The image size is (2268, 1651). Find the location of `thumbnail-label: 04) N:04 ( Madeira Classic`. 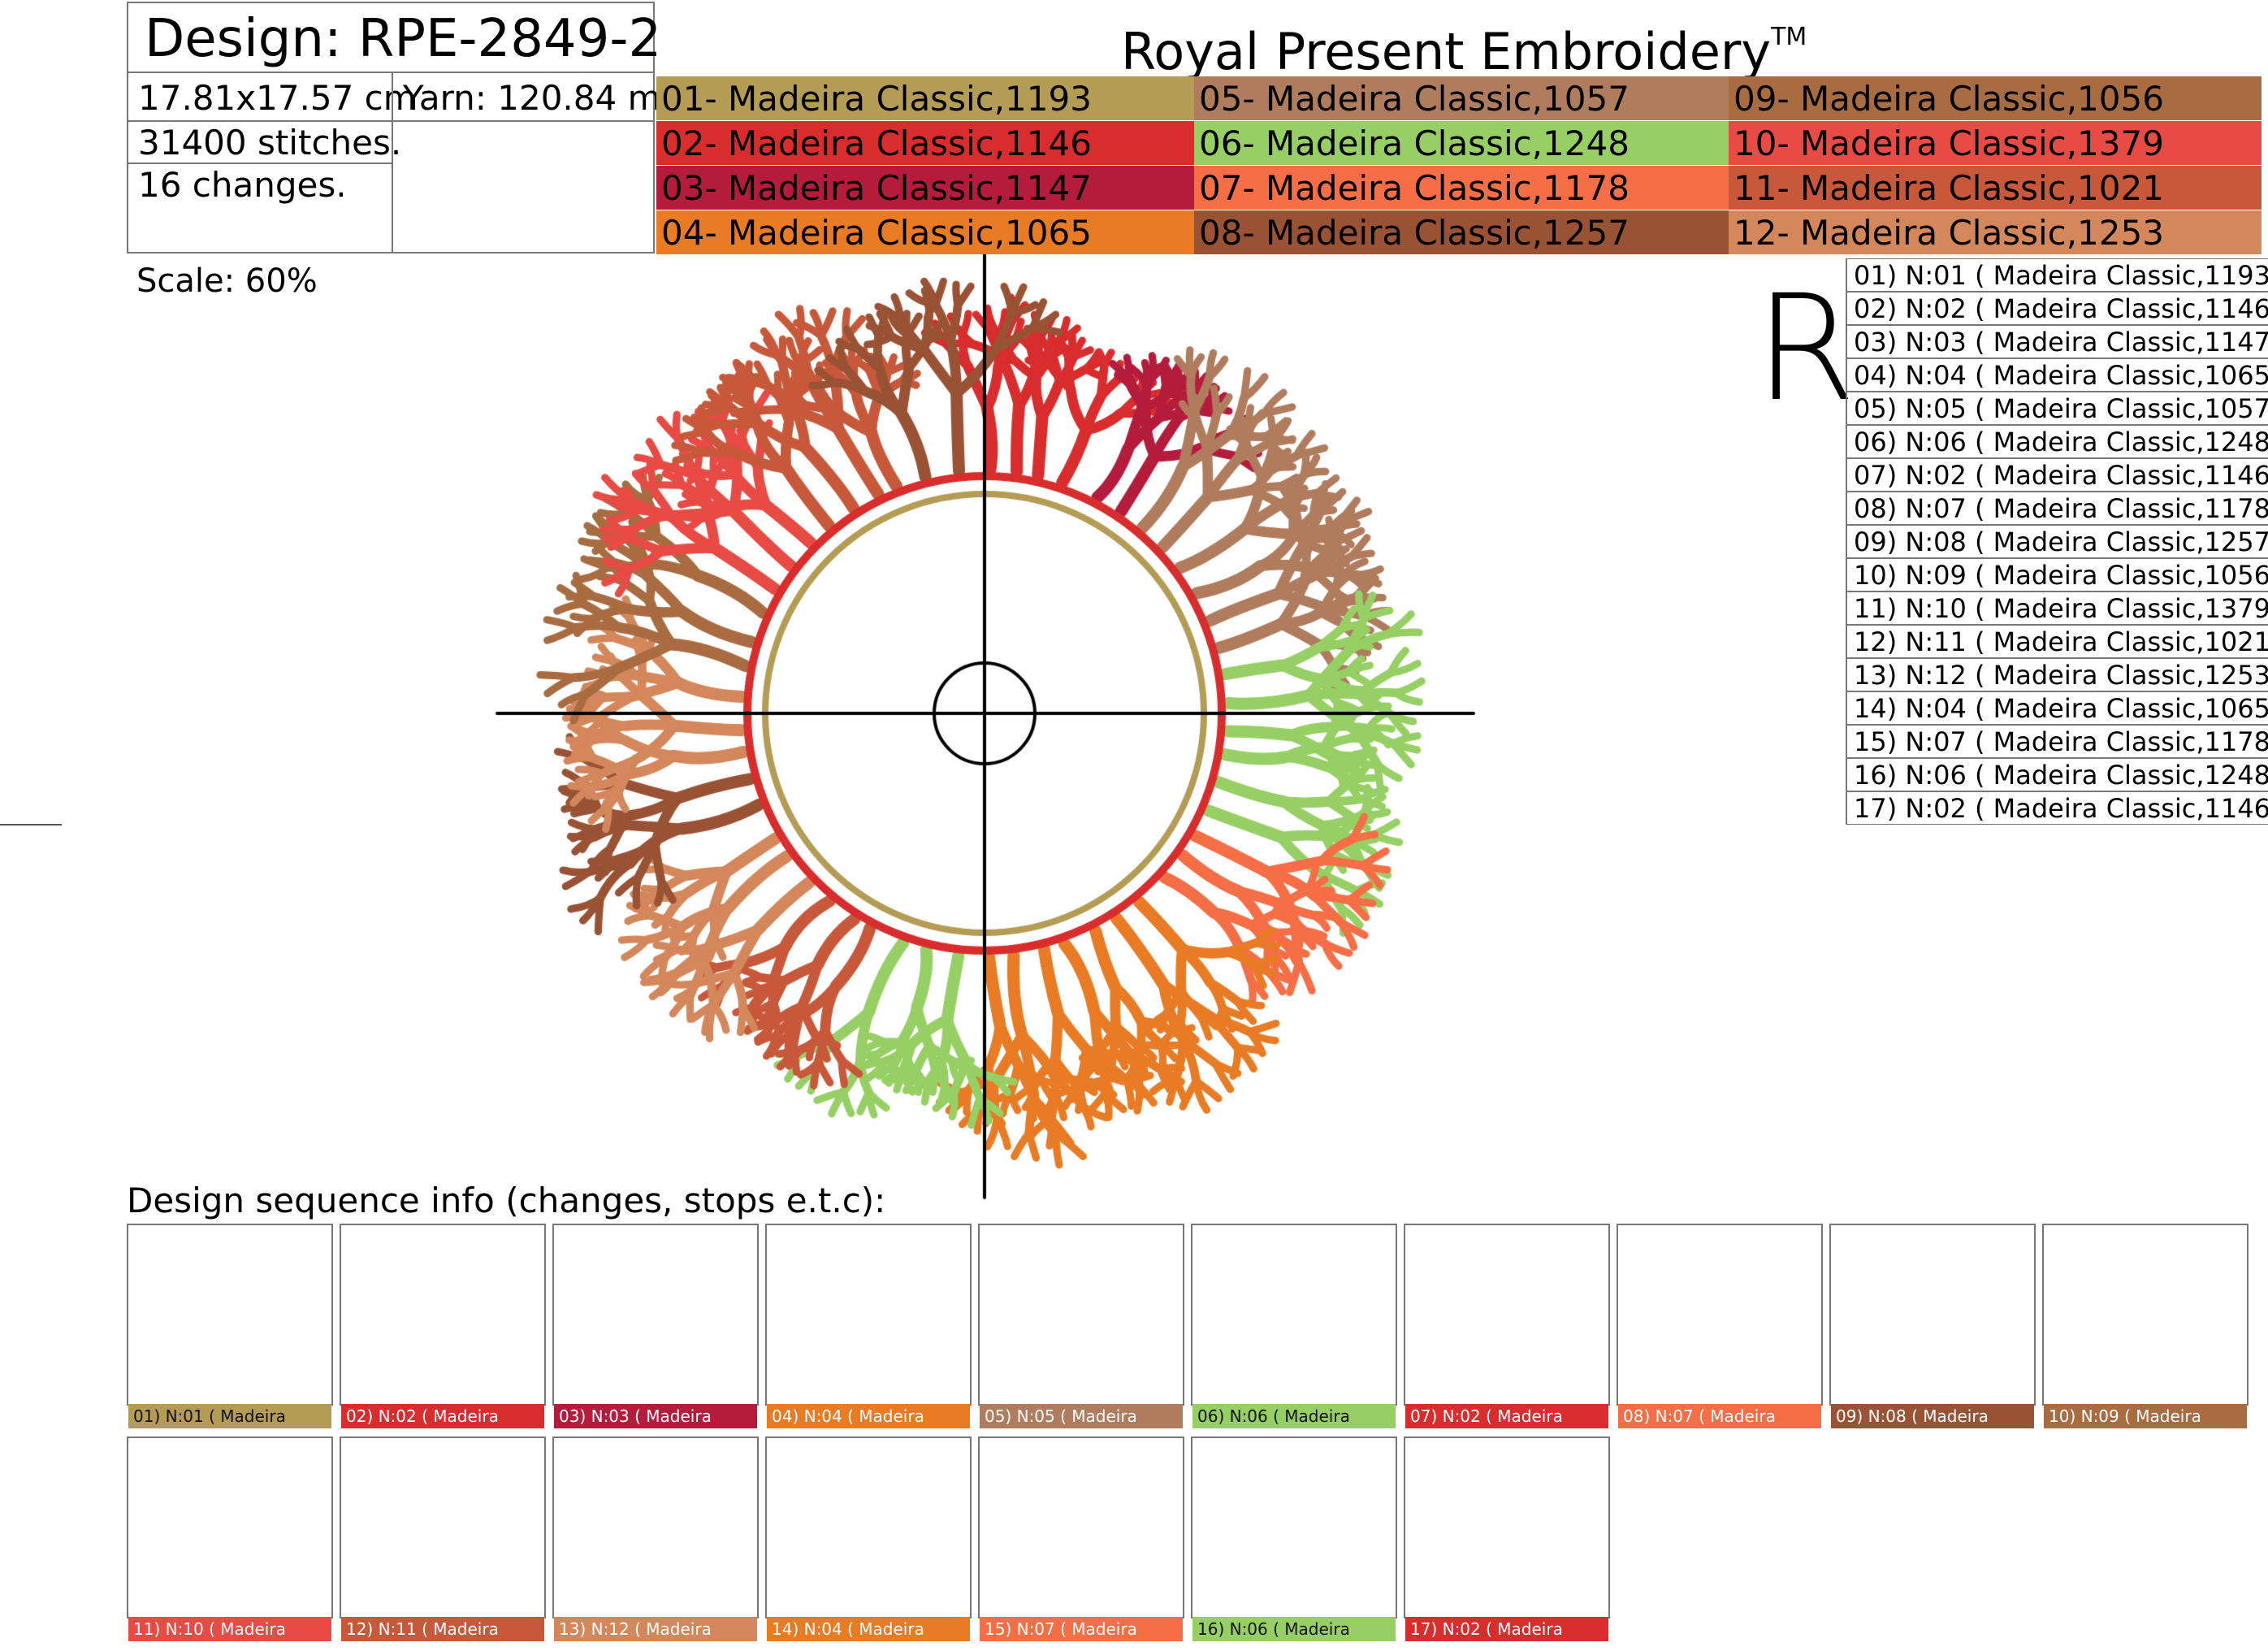

thumbnail-label: 04) N:04 ( Madeira Classic is located at coordinates (868, 1416).